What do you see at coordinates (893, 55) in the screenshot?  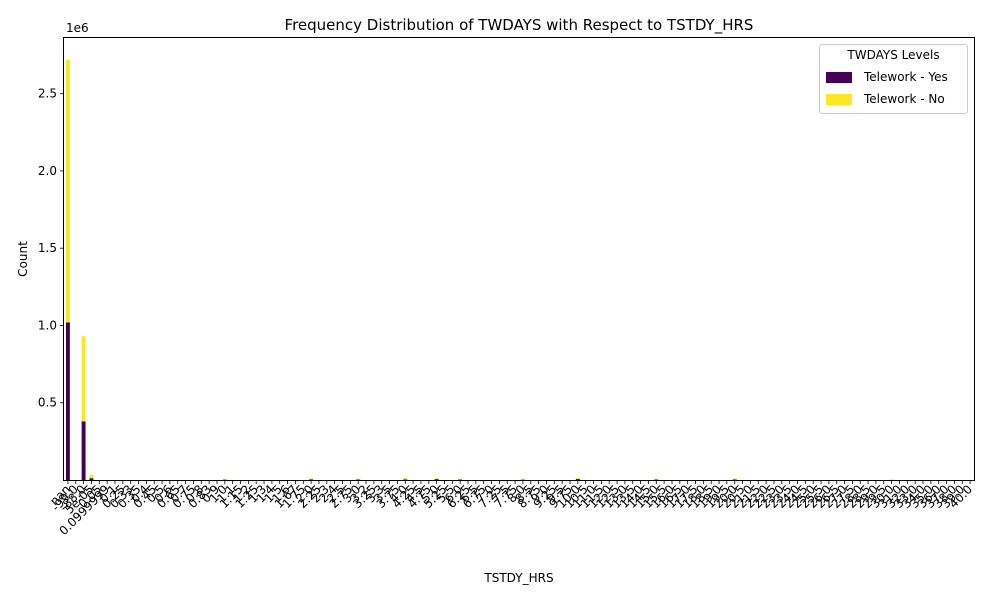 I see `legend-title: TWDAYS Levels` at bounding box center [893, 55].